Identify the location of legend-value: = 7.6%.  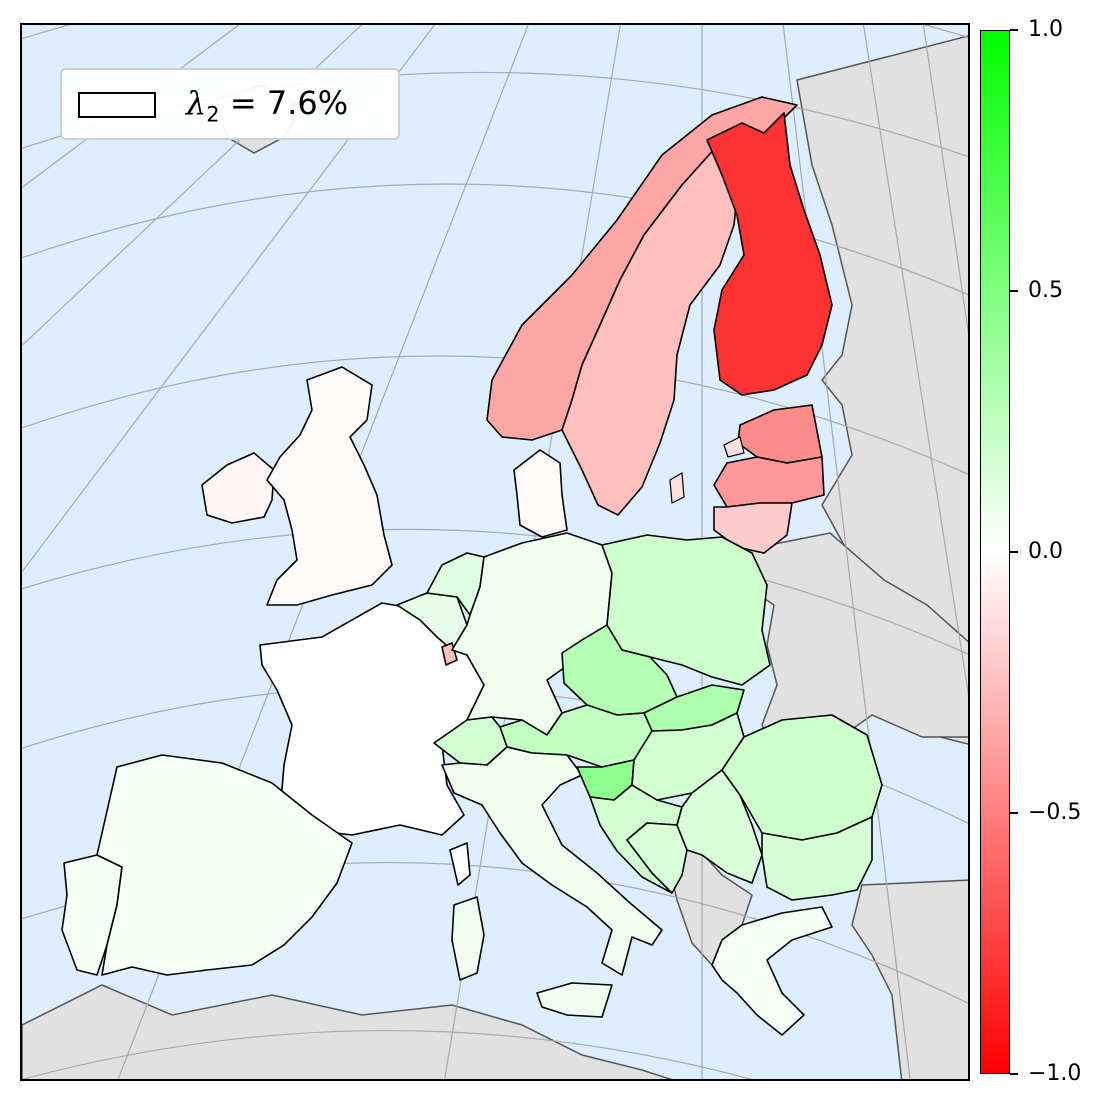
(284, 103).